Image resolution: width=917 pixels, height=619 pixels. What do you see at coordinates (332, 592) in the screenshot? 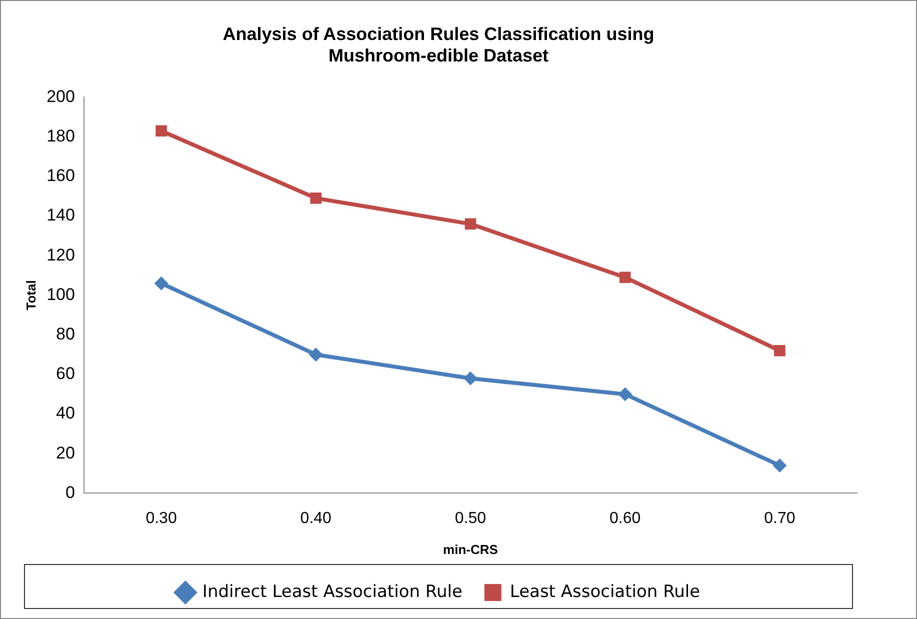
I see `legend-label: Indirect Least Association Rule` at bounding box center [332, 592].